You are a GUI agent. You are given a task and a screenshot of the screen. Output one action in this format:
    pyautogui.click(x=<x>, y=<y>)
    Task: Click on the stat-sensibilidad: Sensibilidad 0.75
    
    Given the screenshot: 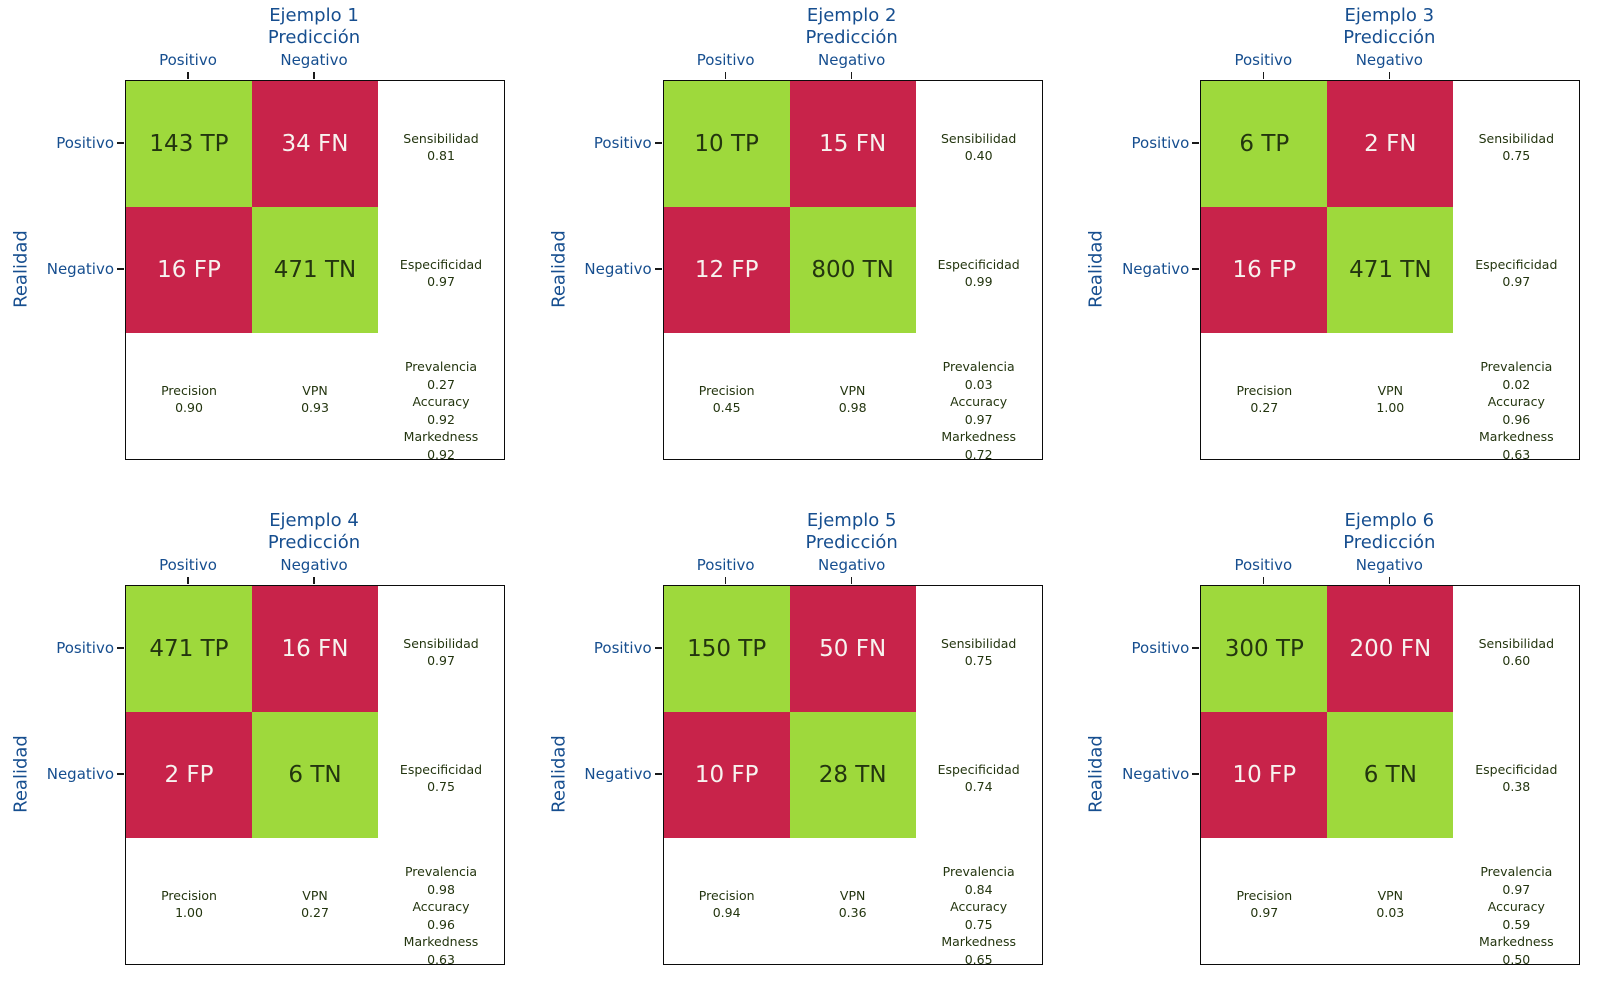 What is the action you would take?
    pyautogui.click(x=1516, y=144)
    